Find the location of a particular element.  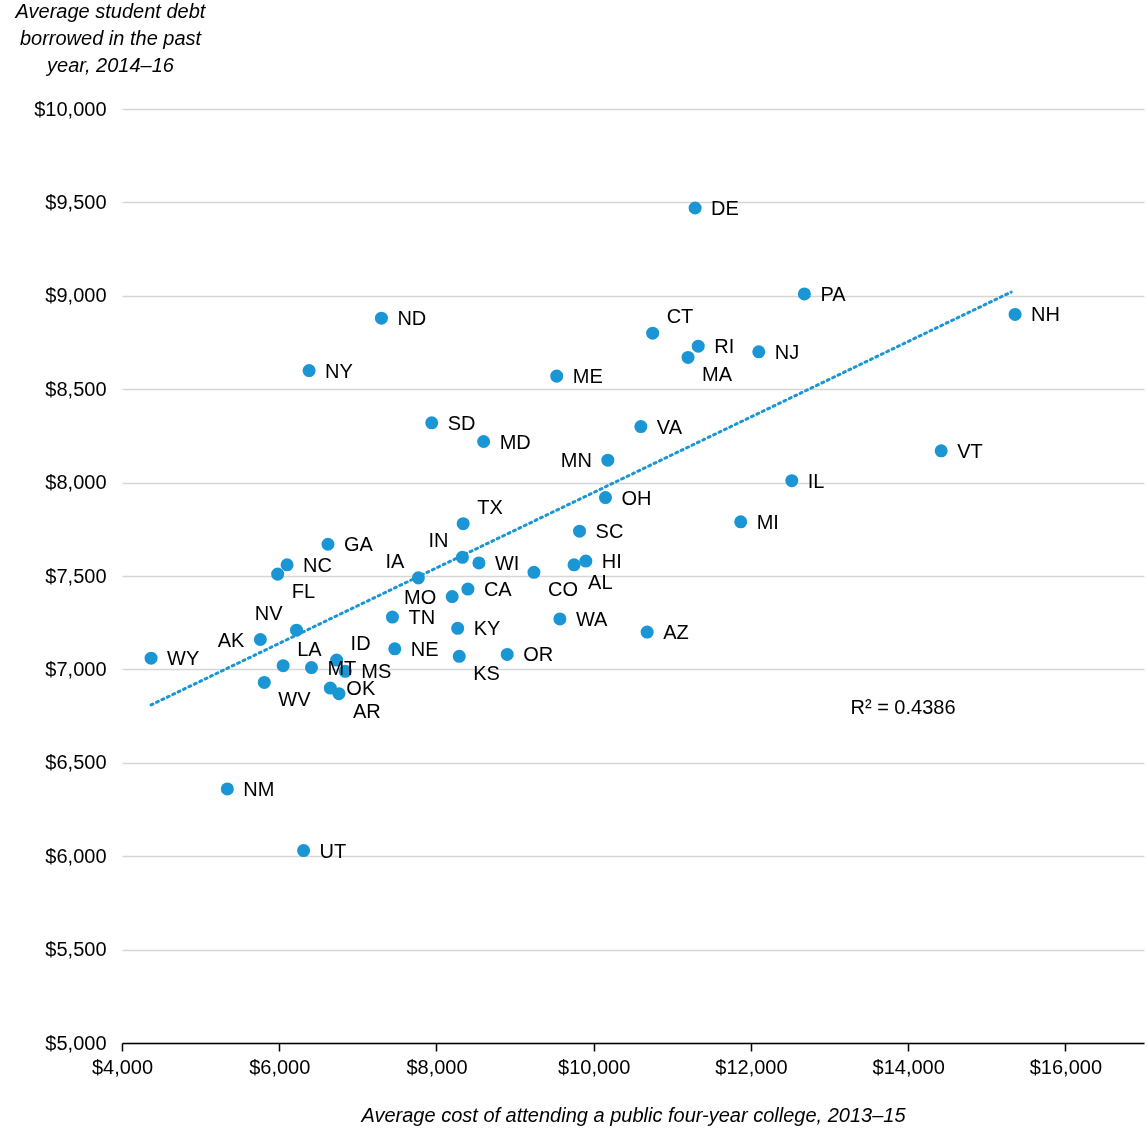

data-label: SD is located at coordinates (461, 422).